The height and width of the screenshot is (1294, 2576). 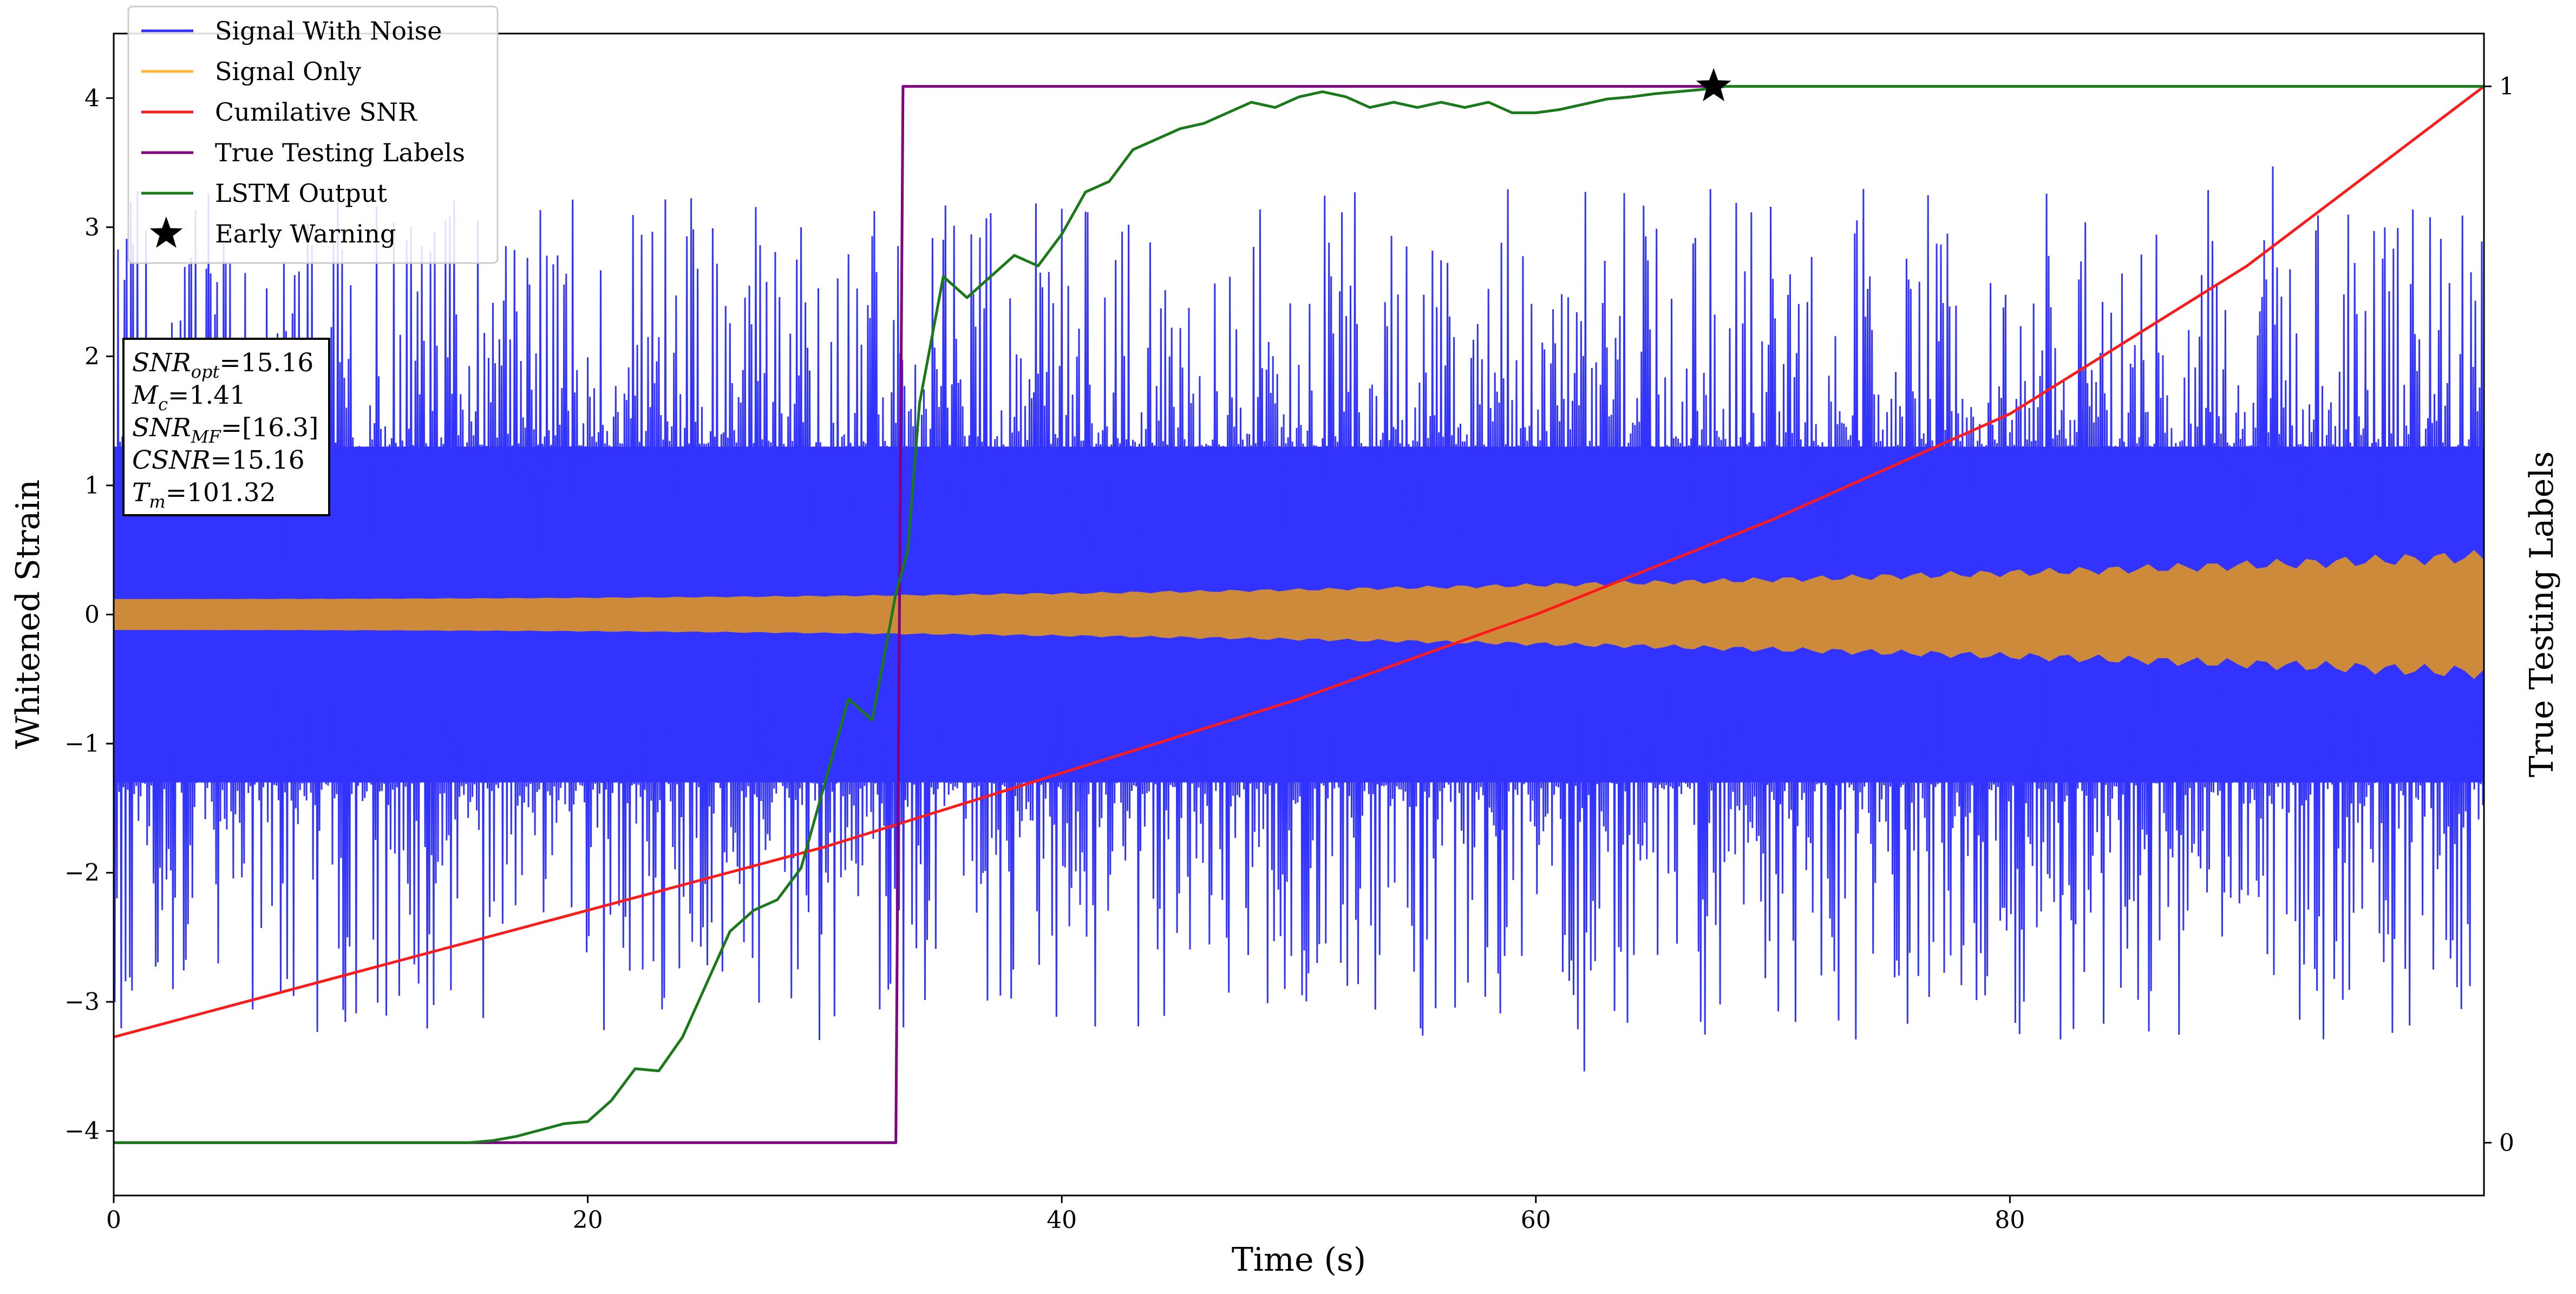 I want to click on annotation-line: Tm=101.32, so click(x=204, y=495).